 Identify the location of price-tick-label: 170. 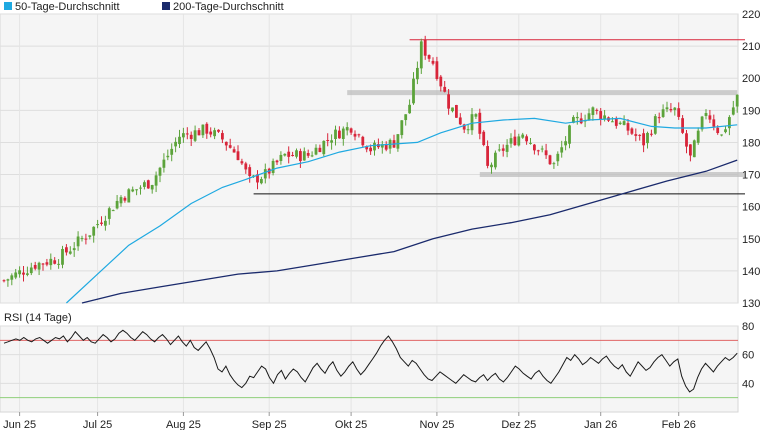
(751, 176).